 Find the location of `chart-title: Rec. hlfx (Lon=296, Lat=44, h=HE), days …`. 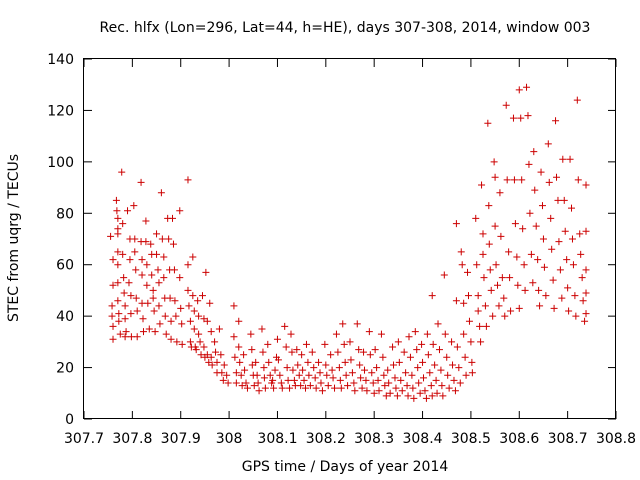

chart-title: Rec. hlfx (Lon=296, Lat=44, h=HE), days … is located at coordinates (345, 28).